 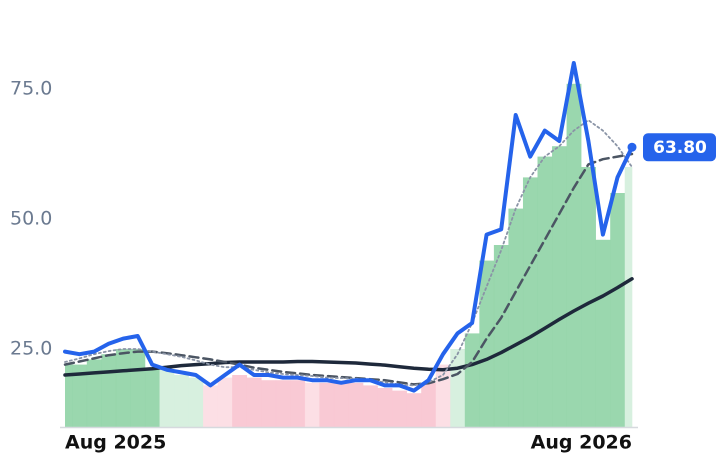 I want to click on x-tick-label: Aug 2026, so click(x=581, y=443).